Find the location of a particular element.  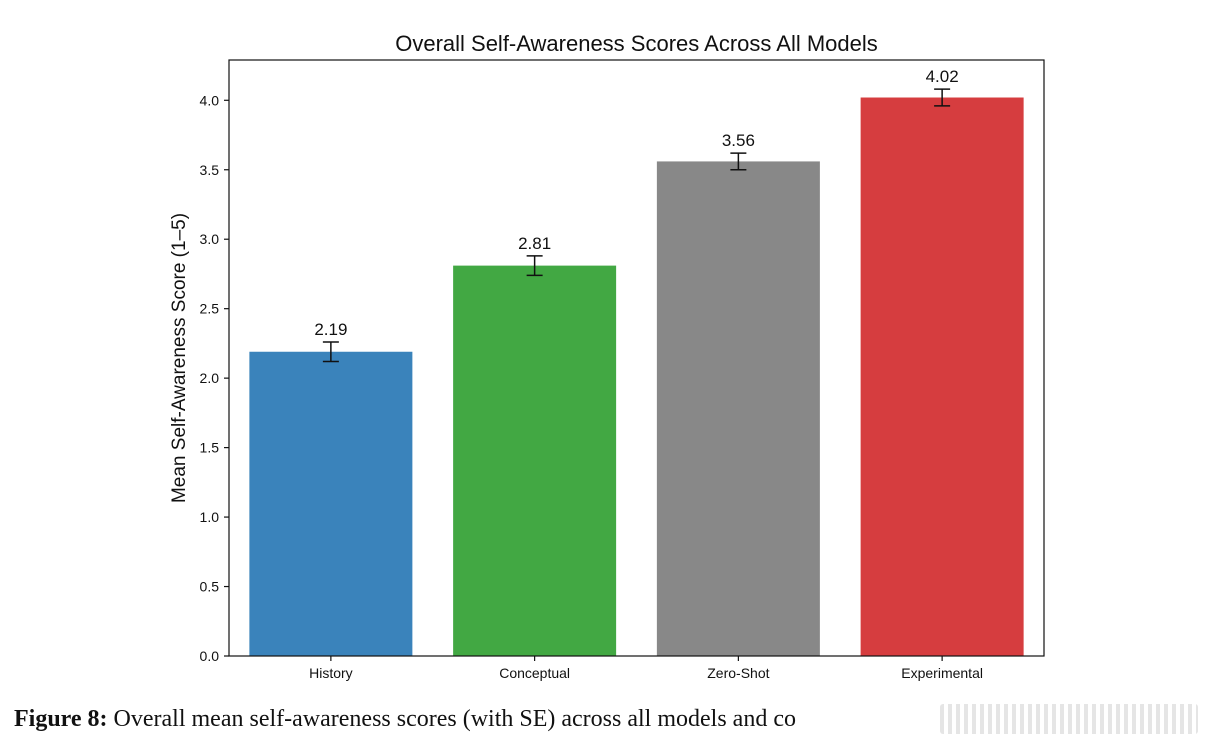

error-bar-zero-shot is located at coordinates (738, 161).